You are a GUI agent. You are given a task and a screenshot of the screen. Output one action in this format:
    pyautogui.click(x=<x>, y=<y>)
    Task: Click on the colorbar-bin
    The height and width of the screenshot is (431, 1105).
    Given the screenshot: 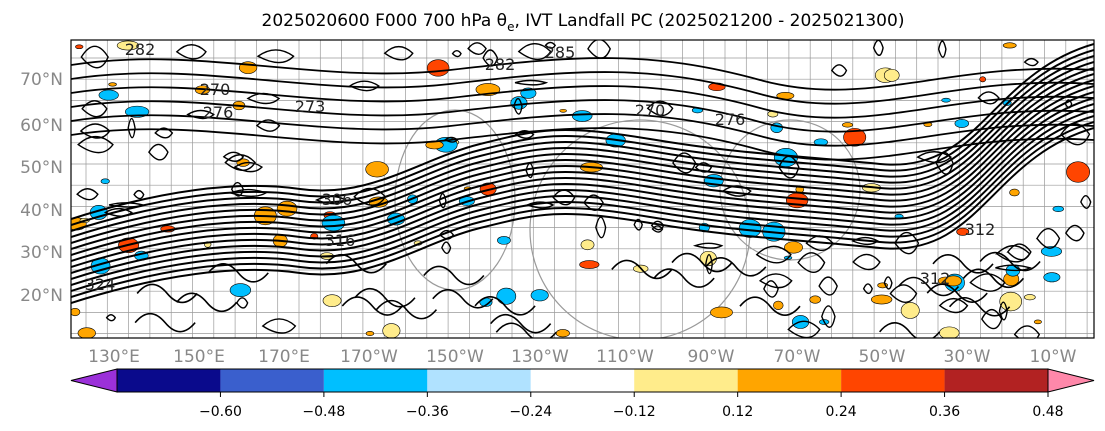 What is the action you would take?
    pyautogui.click(x=375, y=380)
    